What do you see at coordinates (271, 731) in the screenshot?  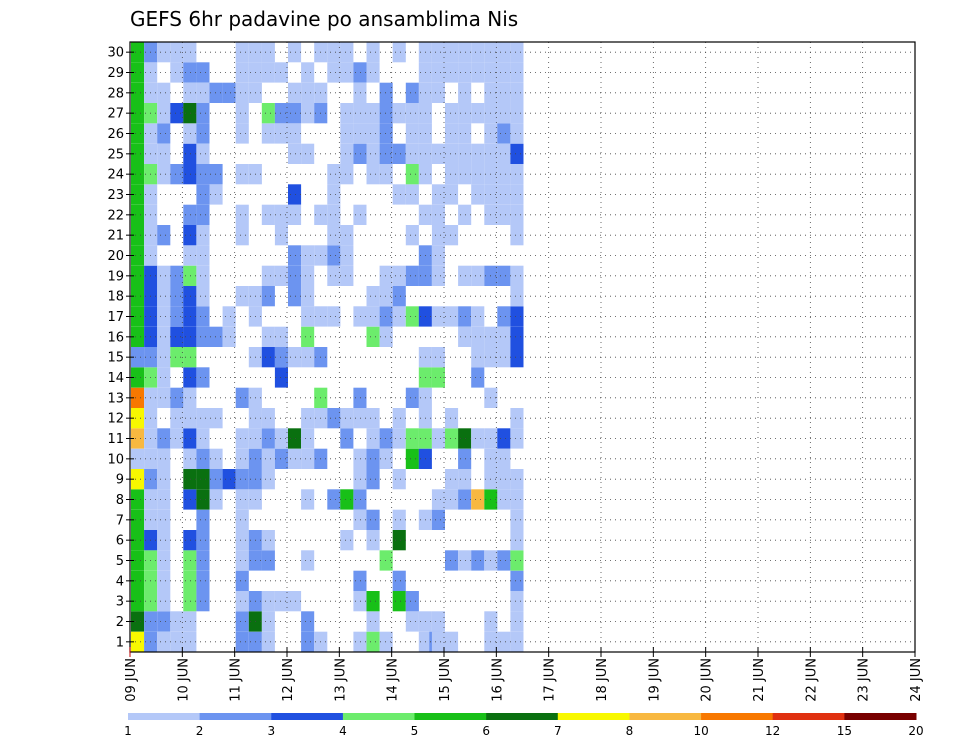 I see `colorbar-label: 3` at bounding box center [271, 731].